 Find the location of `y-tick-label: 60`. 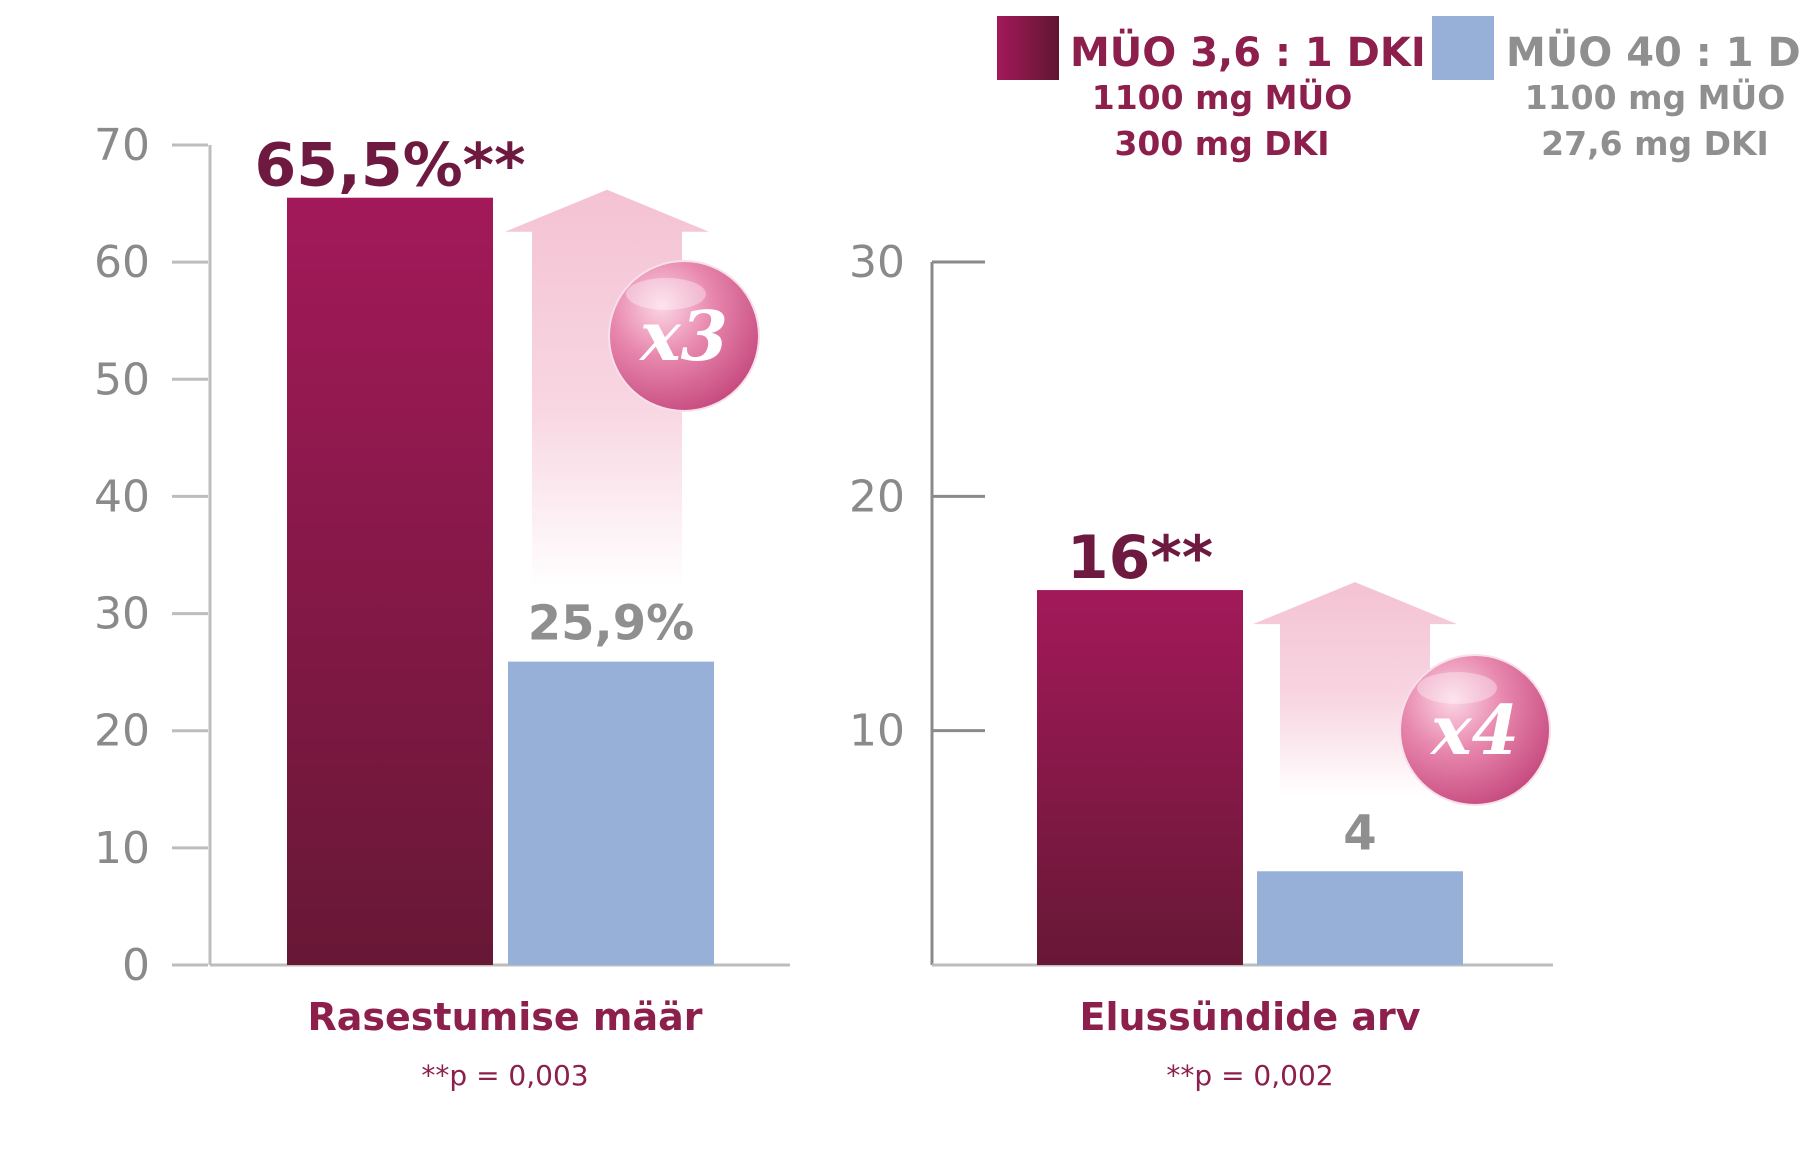

y-tick-label: 60 is located at coordinates (122, 262).